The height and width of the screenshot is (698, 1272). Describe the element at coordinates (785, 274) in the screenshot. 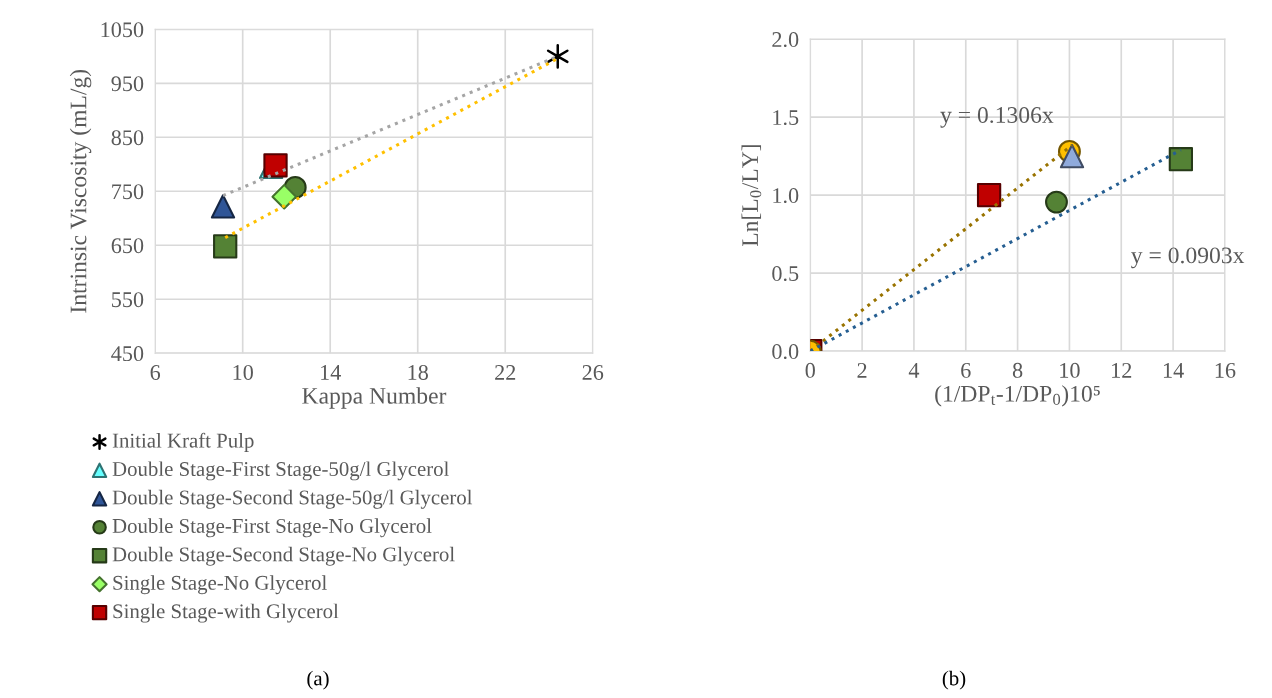

I see `y-tick-label: 0.5` at that location.